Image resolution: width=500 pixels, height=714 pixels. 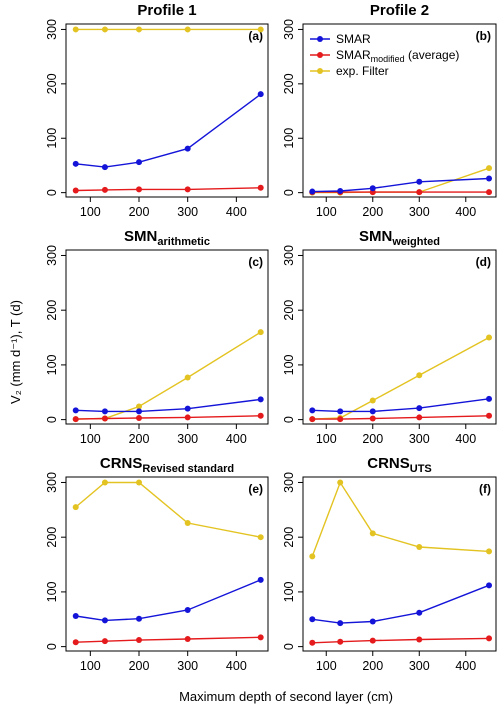 What do you see at coordinates (399, 238) in the screenshot?
I see `panel-title: SMNweighted` at bounding box center [399, 238].